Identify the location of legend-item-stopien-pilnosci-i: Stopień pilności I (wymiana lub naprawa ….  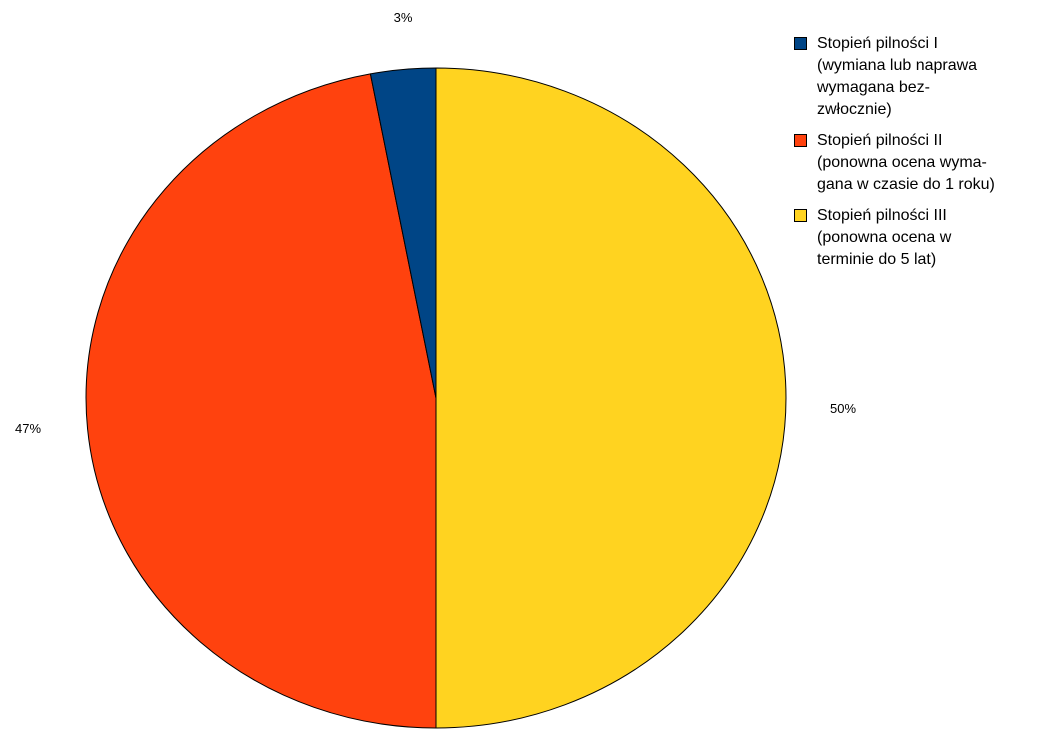
(921, 77).